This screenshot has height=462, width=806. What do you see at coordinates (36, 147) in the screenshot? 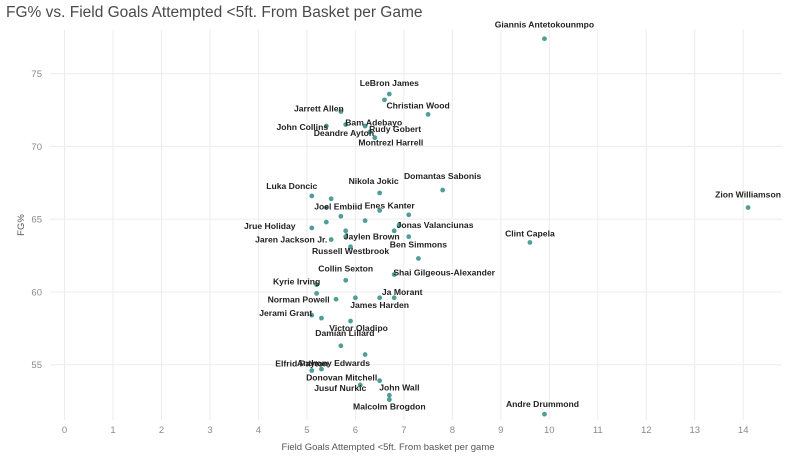
I see `y-tick-label: 70` at bounding box center [36, 147].